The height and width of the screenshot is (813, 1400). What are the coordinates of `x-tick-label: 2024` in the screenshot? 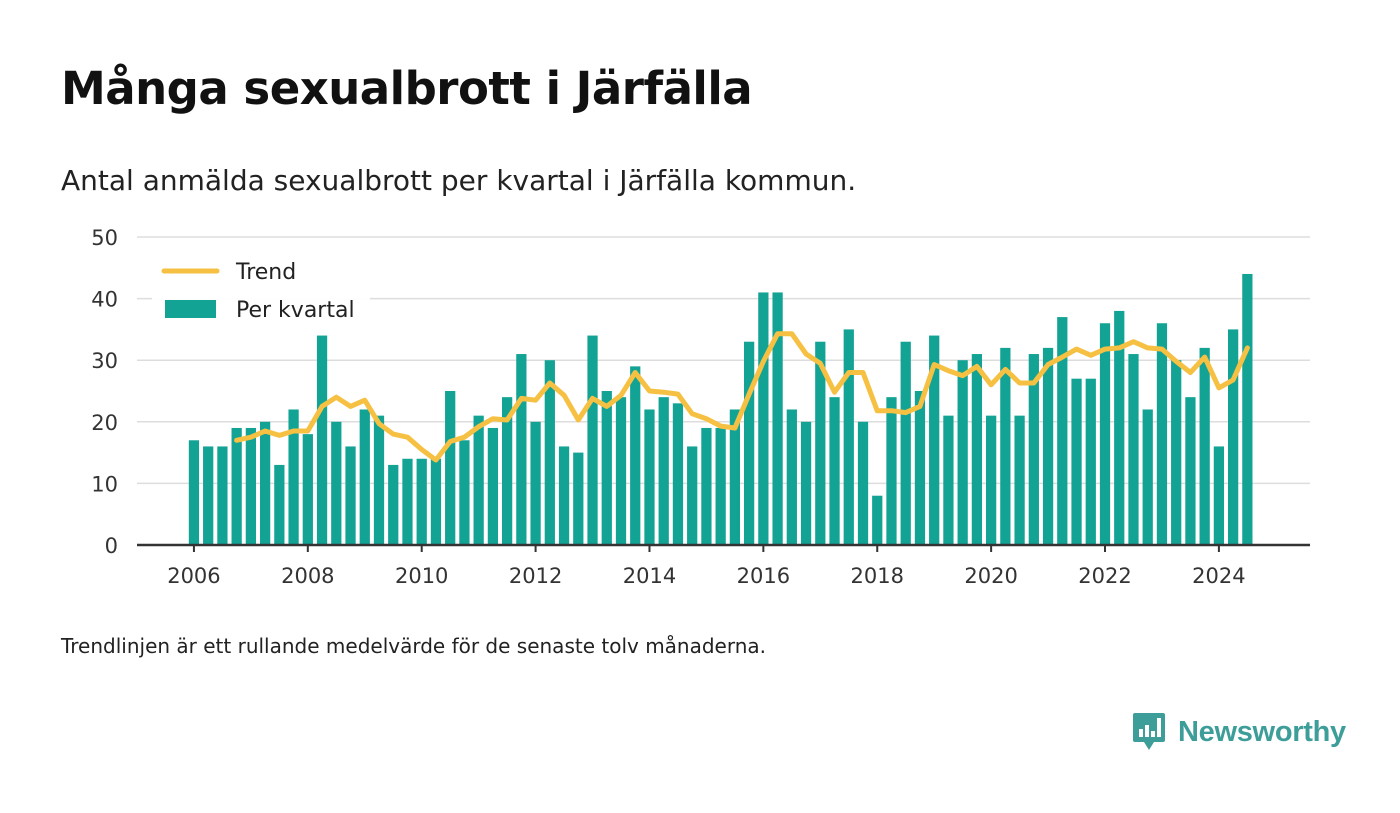 It's located at (1218, 576).